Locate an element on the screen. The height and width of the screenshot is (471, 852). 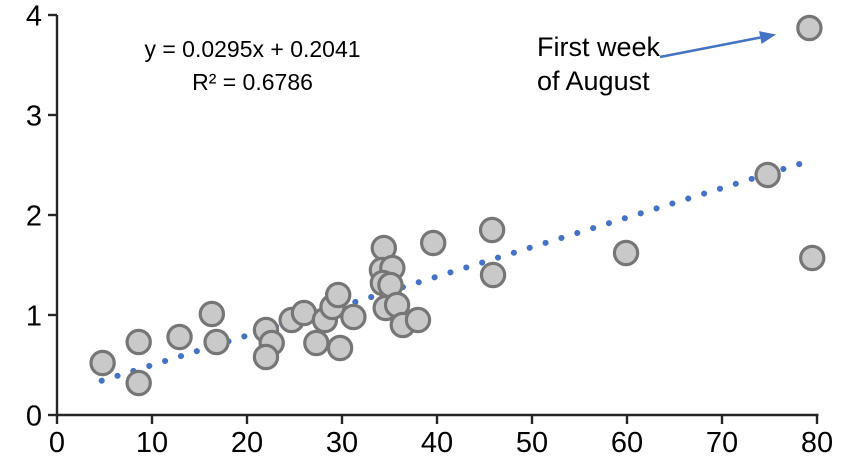
x-tick-label: 10 is located at coordinates (152, 443).